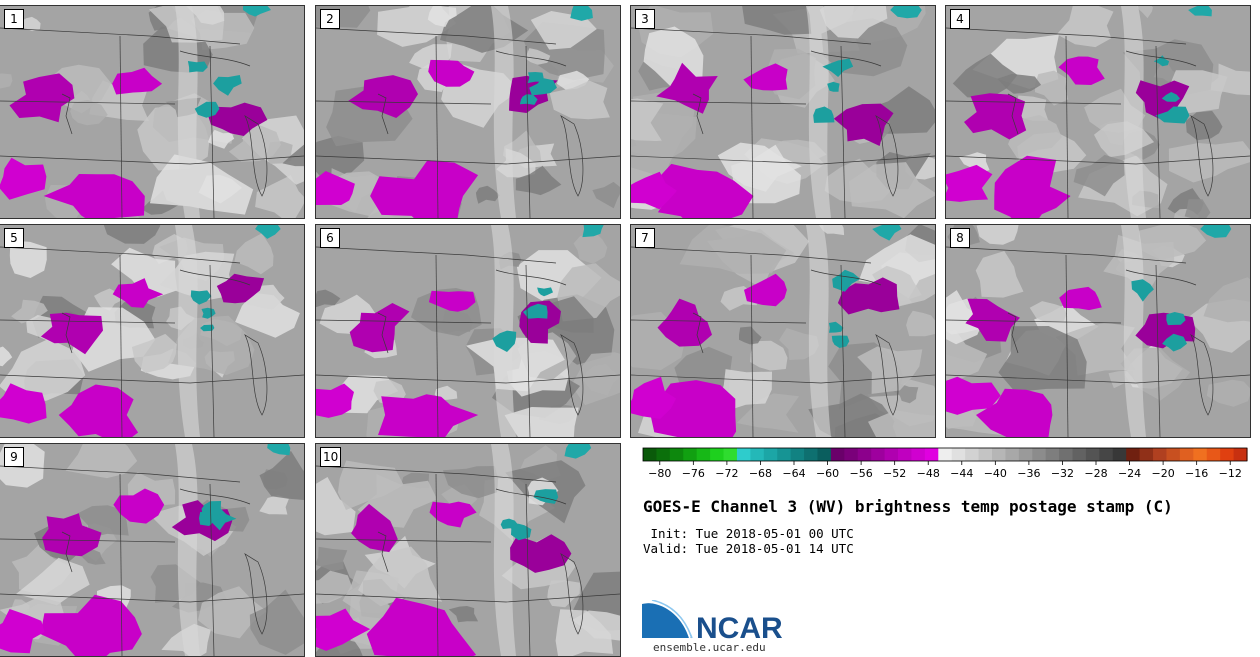  What do you see at coordinates (960, 238) in the screenshot?
I see `member-number: 8` at bounding box center [960, 238].